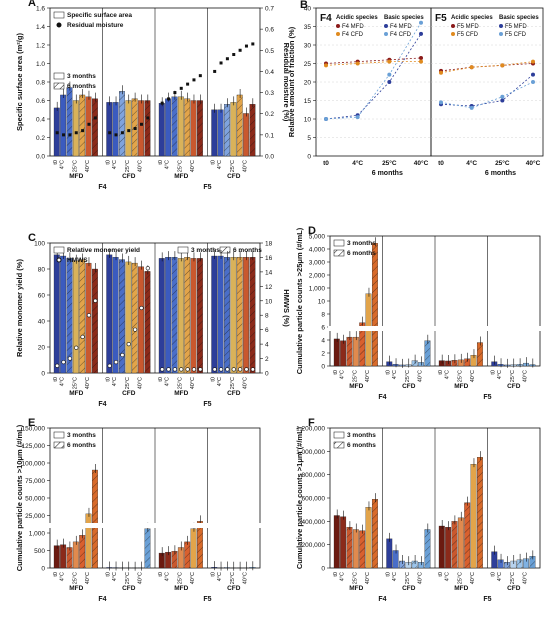 The image size is (550, 619). I want to click on y-tick-label: 1.4, so click(40, 27).